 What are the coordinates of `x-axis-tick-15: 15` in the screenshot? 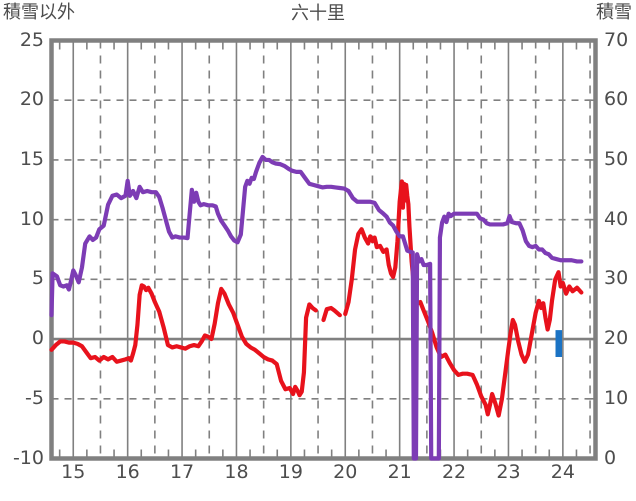 It's located at (73, 472).